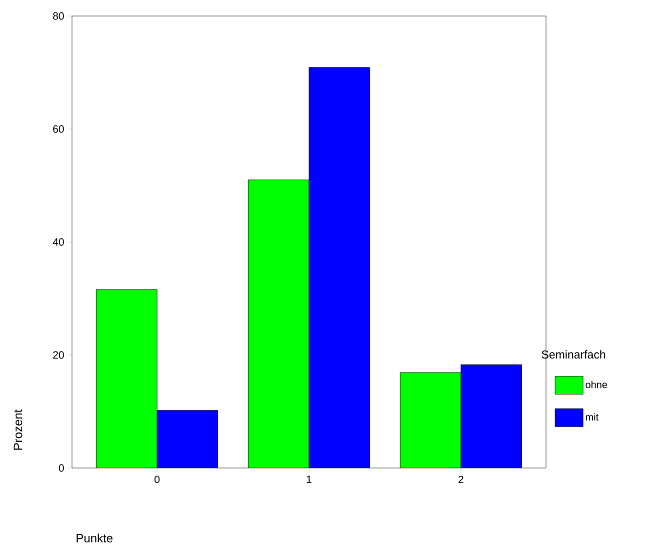  What do you see at coordinates (157, 480) in the screenshot?
I see `x-tick-label: 0` at bounding box center [157, 480].